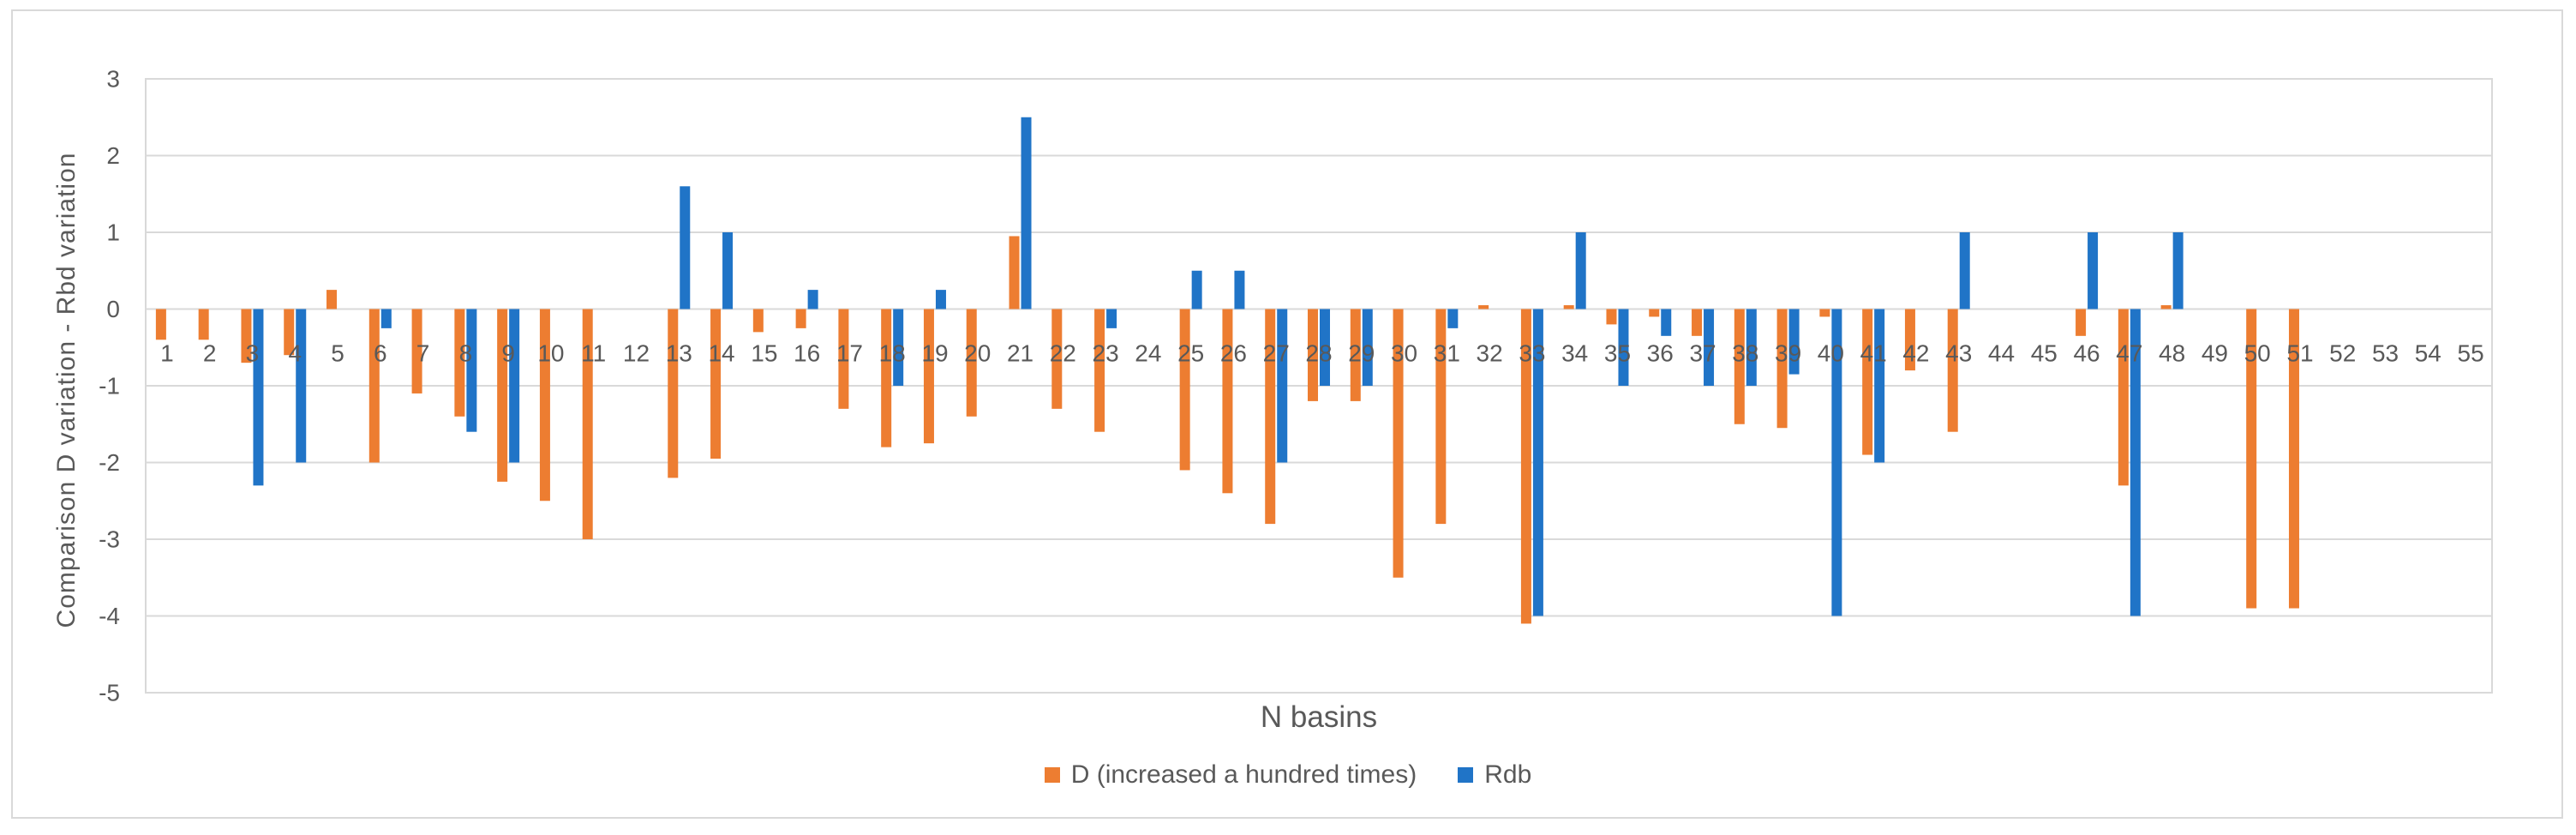 Image resolution: width=2576 pixels, height=835 pixels. I want to click on x-tick-label-39: 39, so click(1788, 353).